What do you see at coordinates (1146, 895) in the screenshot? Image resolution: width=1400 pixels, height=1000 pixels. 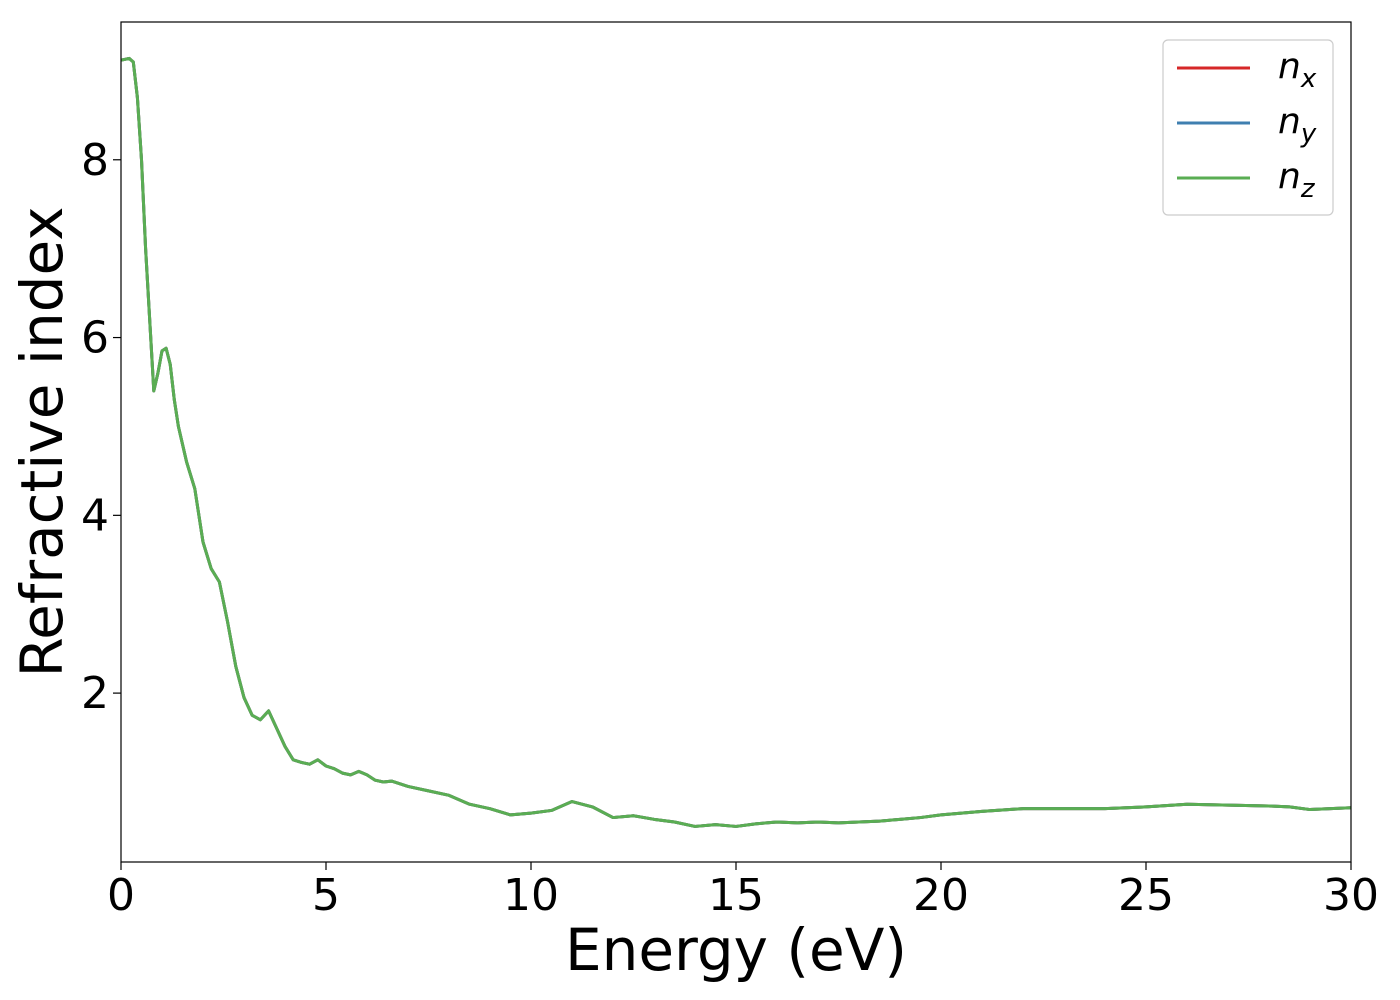 I see `x-tick-label: 25` at bounding box center [1146, 895].